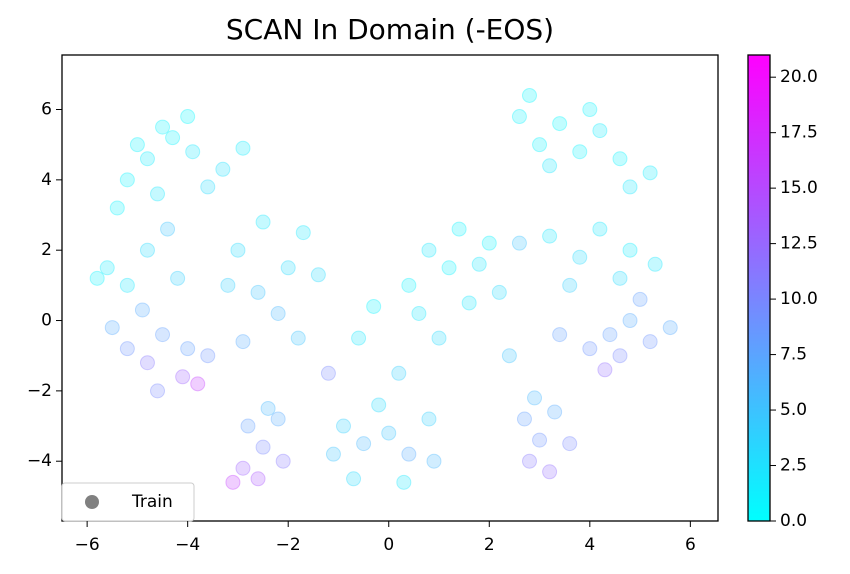  What do you see at coordinates (690, 545) in the screenshot?
I see `x-tick-label: 6` at bounding box center [690, 545].